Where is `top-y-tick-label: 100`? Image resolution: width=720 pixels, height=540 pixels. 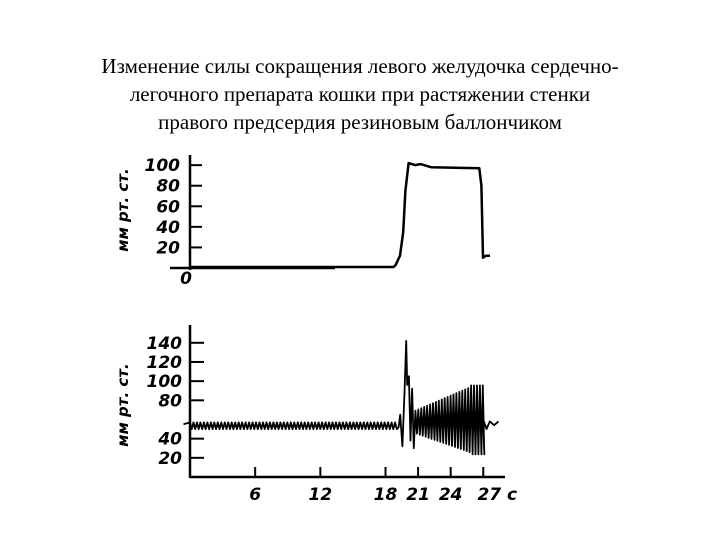 top-y-tick-label: 100 is located at coordinates (163, 166).